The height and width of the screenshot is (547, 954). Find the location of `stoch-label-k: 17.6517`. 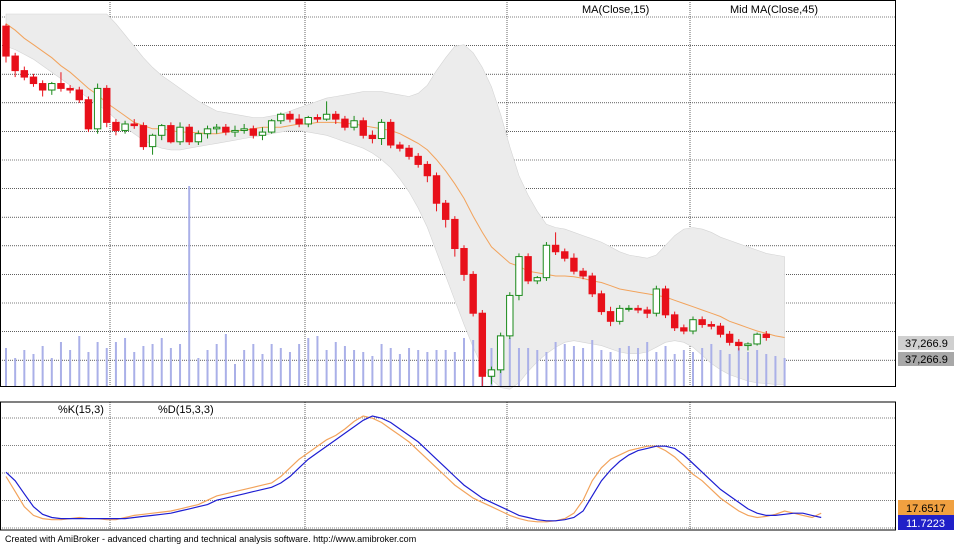

stoch-label-k: 17.6517 is located at coordinates (926, 509).